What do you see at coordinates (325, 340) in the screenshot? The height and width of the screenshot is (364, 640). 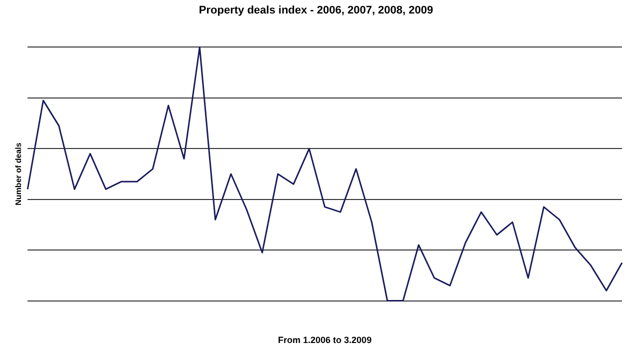 I see `x-axis-title: From 1.2006 to 3.2009` at bounding box center [325, 340].